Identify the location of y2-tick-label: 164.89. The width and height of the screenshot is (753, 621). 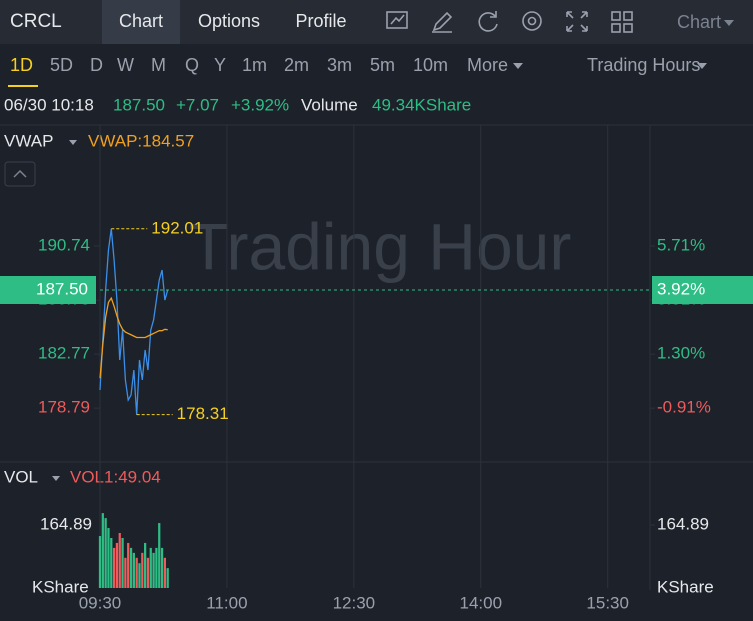
(683, 523).